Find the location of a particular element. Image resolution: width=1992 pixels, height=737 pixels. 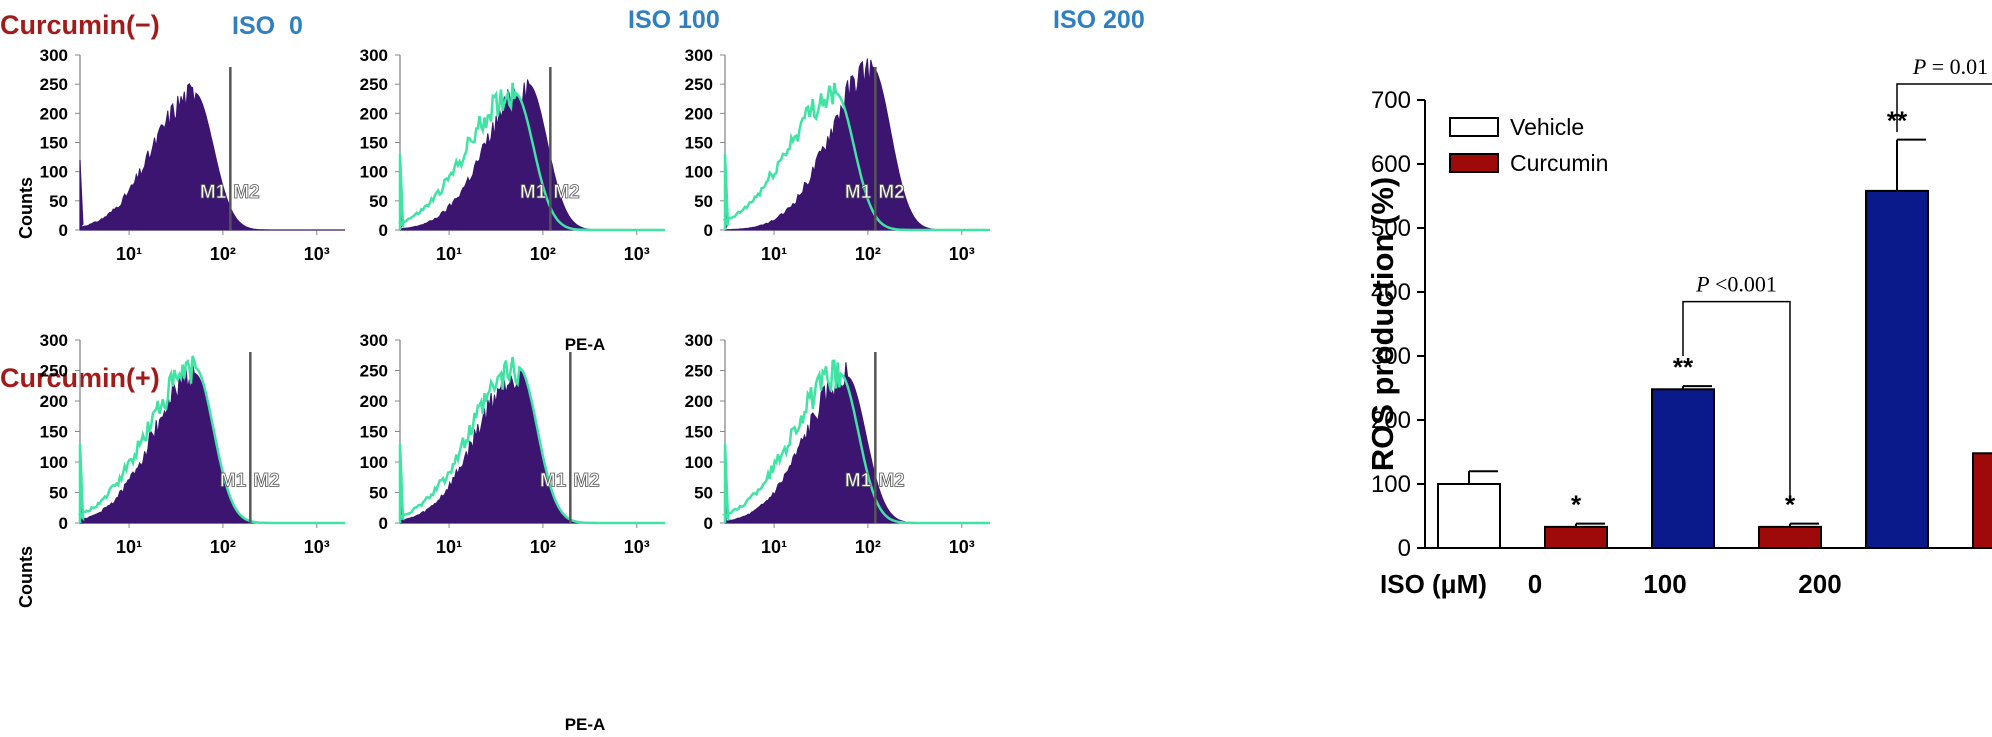

pe-a-label-row1: PE-A is located at coordinates (585, 344).